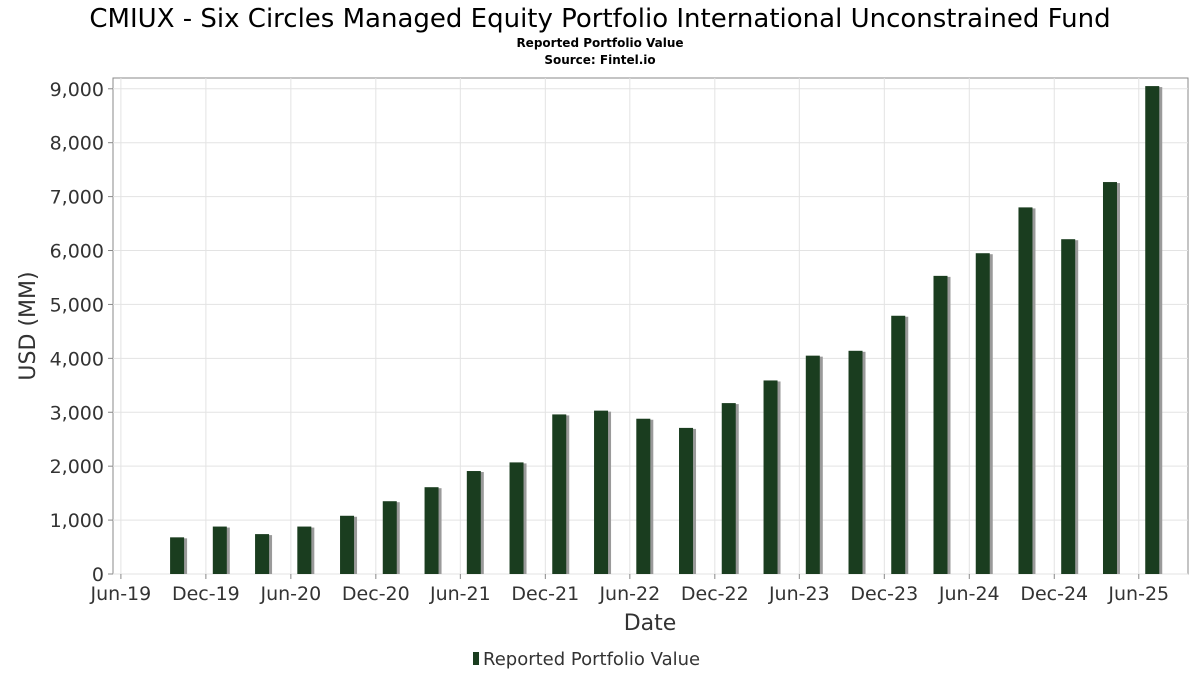 The image size is (1200, 675). Describe the element at coordinates (77, 144) in the screenshot. I see `y-tick-label: 8,000` at that location.